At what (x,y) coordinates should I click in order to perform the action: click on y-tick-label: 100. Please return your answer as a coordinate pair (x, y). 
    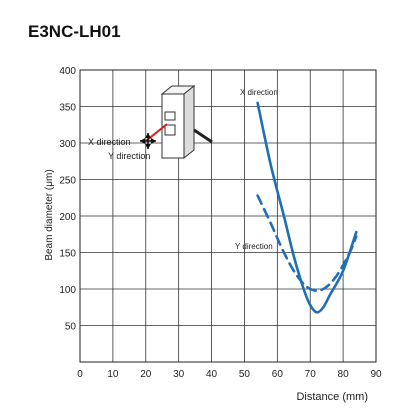
    Looking at the image, I should click on (67, 290).